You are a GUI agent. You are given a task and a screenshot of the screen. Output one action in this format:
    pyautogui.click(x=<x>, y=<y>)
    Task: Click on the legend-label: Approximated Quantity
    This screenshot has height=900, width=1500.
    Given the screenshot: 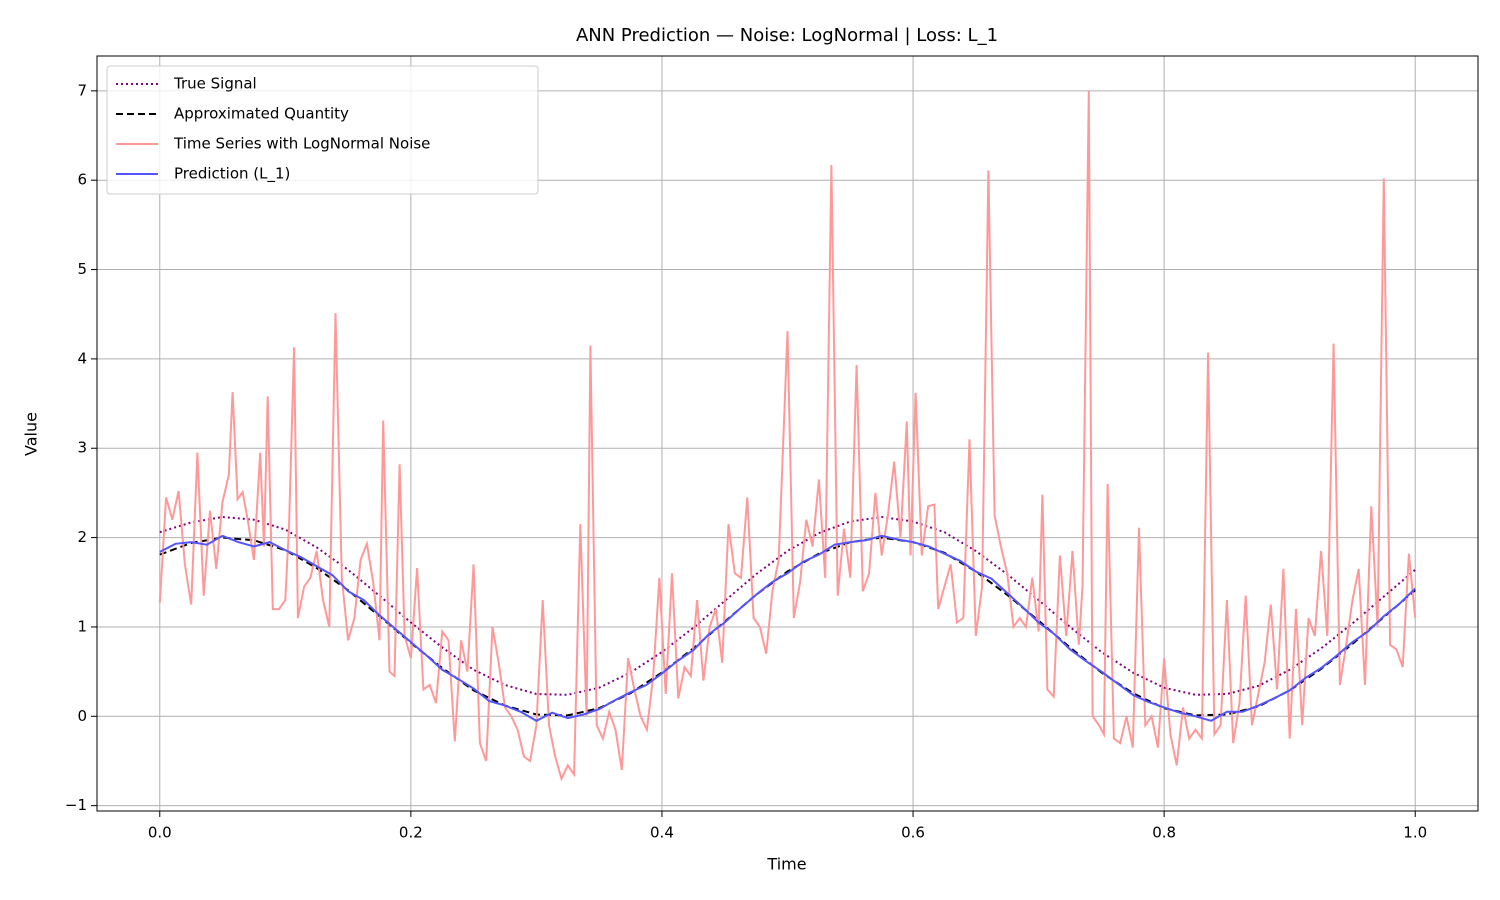 What is the action you would take?
    pyautogui.click(x=261, y=114)
    